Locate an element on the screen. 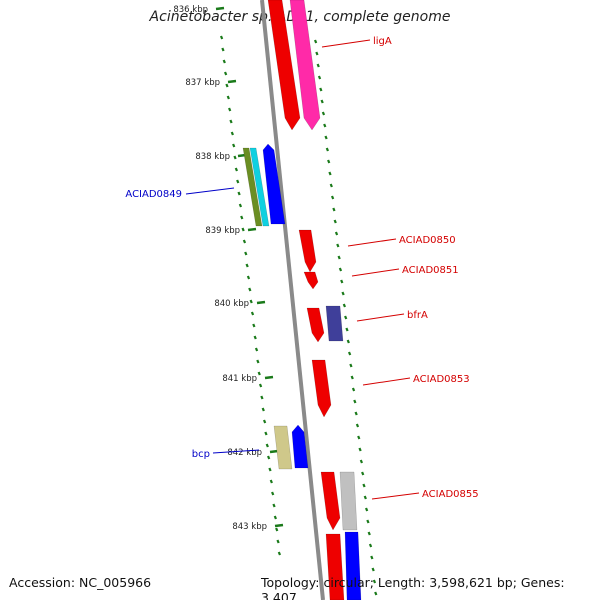 The height and width of the screenshot is (600, 600). gene-label-aciad0849: ACIAD0849 is located at coordinates (153, 194).